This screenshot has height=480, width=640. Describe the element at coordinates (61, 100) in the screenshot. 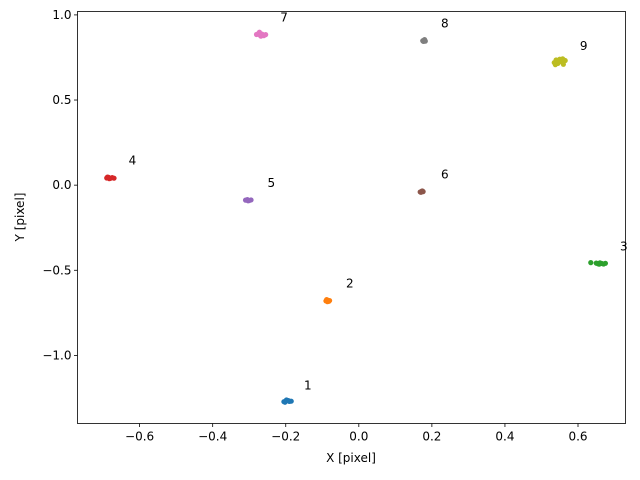

I see `y-tick-label: 0.5` at that location.